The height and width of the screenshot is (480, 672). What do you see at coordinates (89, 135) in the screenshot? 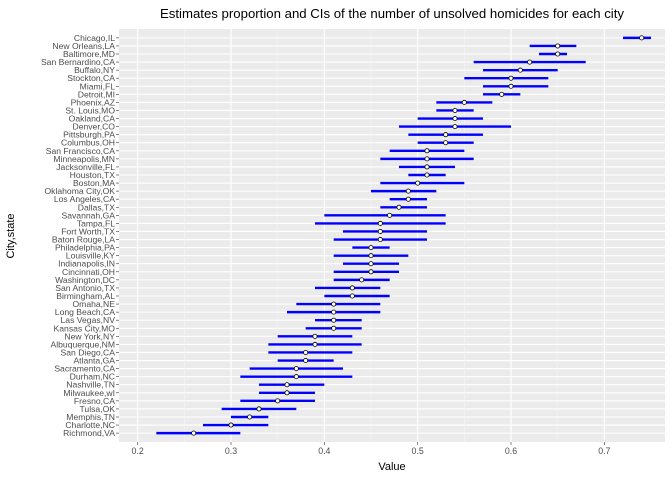
I see `y-tick-label: Pittsburgh,PA` at bounding box center [89, 135].